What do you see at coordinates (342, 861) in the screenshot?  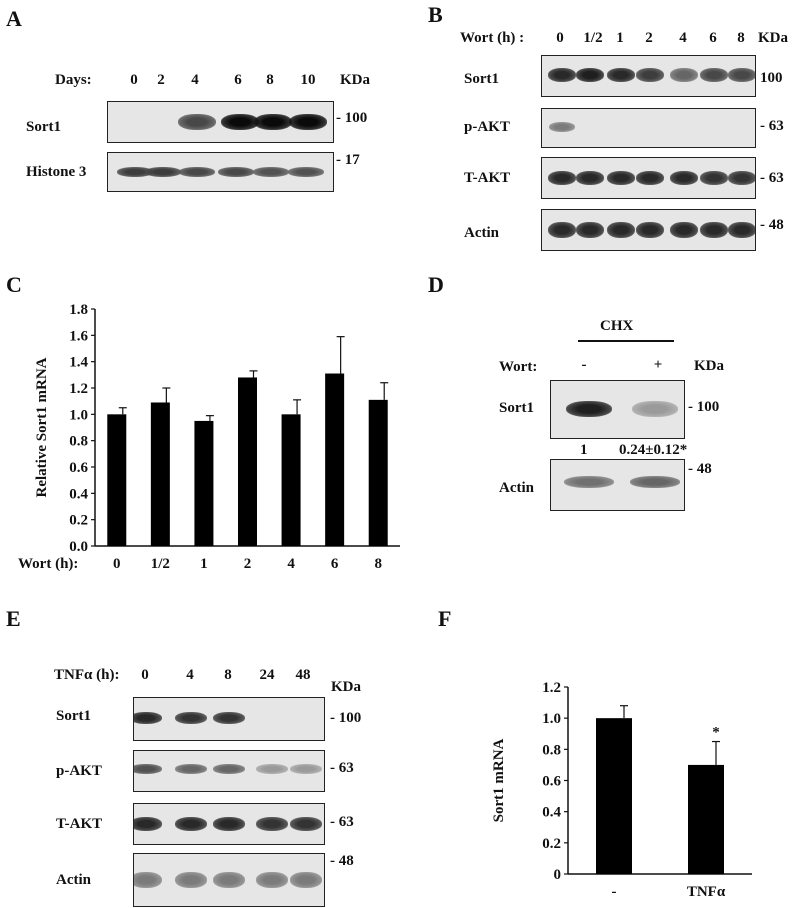 I see `panel-e-kda-marker: - 48` at bounding box center [342, 861].